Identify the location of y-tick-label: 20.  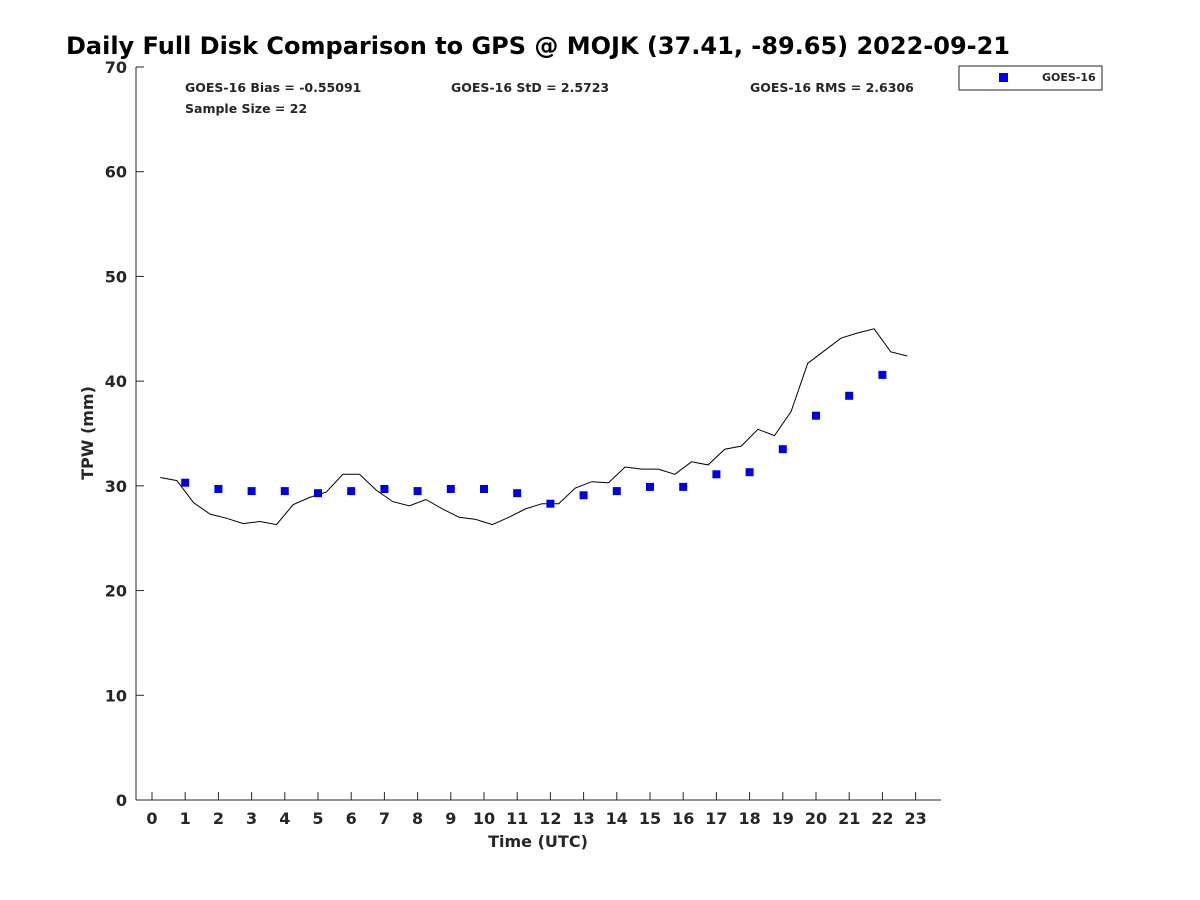
(116, 591).